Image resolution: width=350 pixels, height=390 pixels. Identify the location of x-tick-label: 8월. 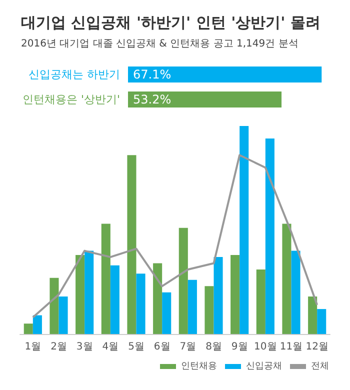
(214, 347).